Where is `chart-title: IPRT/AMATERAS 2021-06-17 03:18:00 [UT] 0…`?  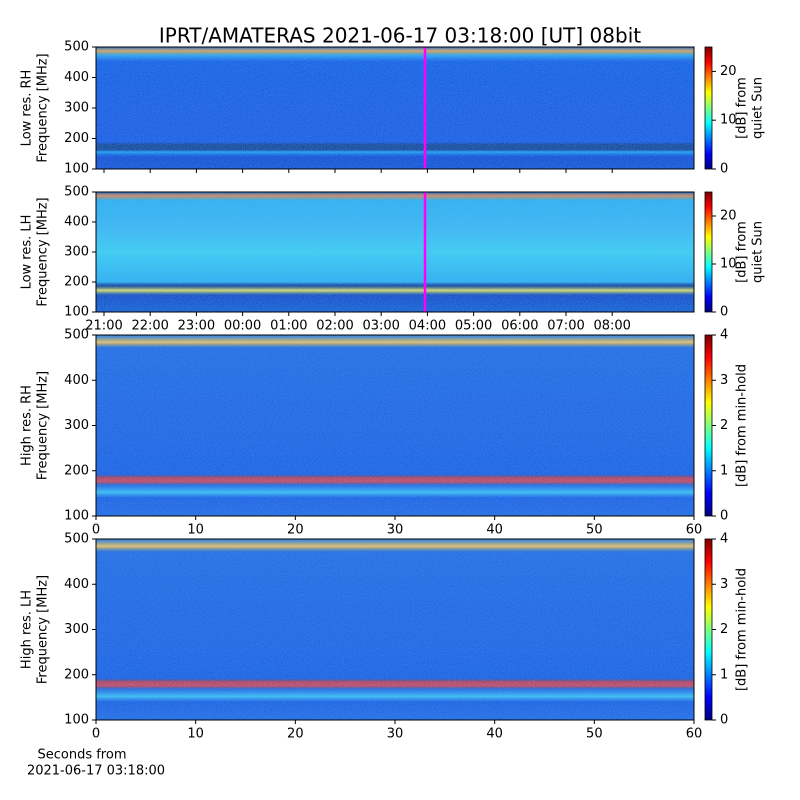 chart-title: IPRT/AMATERAS 2021-06-17 03:18:00 [UT] 0… is located at coordinates (400, 36).